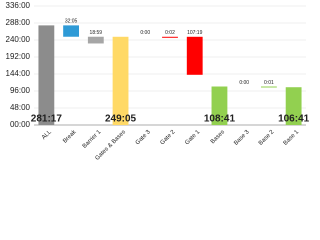 This screenshot has width=320, height=240. What do you see at coordinates (20, 124) in the screenshot?
I see `y-tick-label: 00:00` at bounding box center [20, 124].